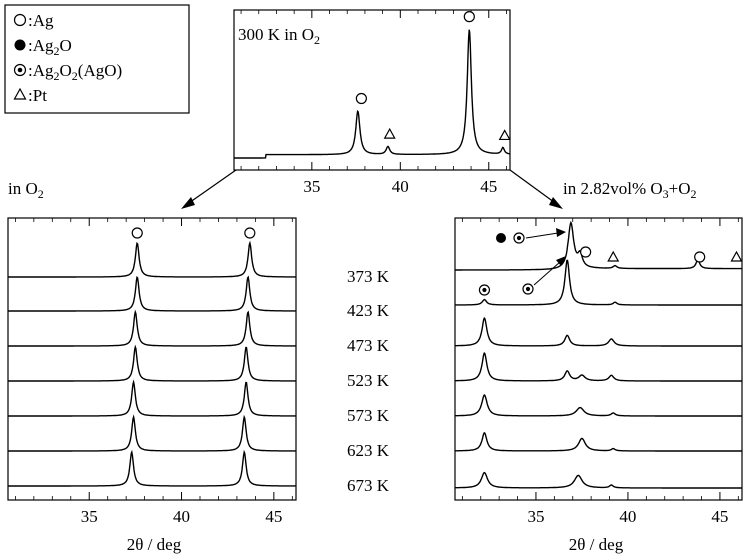  I want to click on legend-label-ag: :Ag, so click(41, 20).